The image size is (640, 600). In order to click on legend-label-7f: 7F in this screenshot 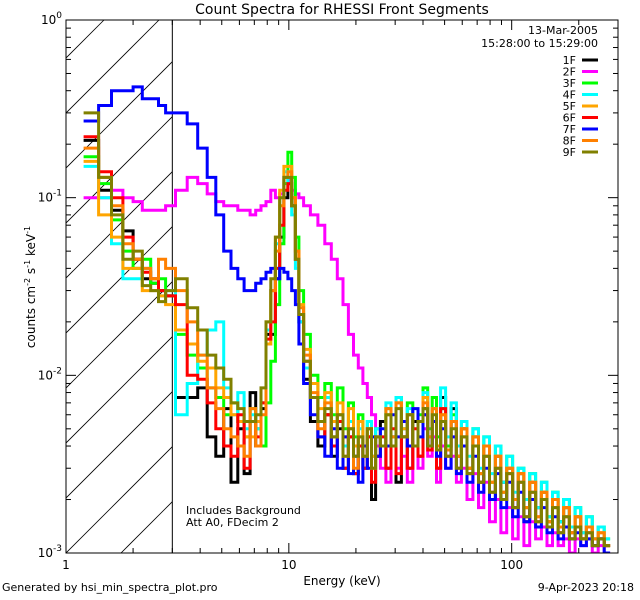, I will do `click(569, 129)`.